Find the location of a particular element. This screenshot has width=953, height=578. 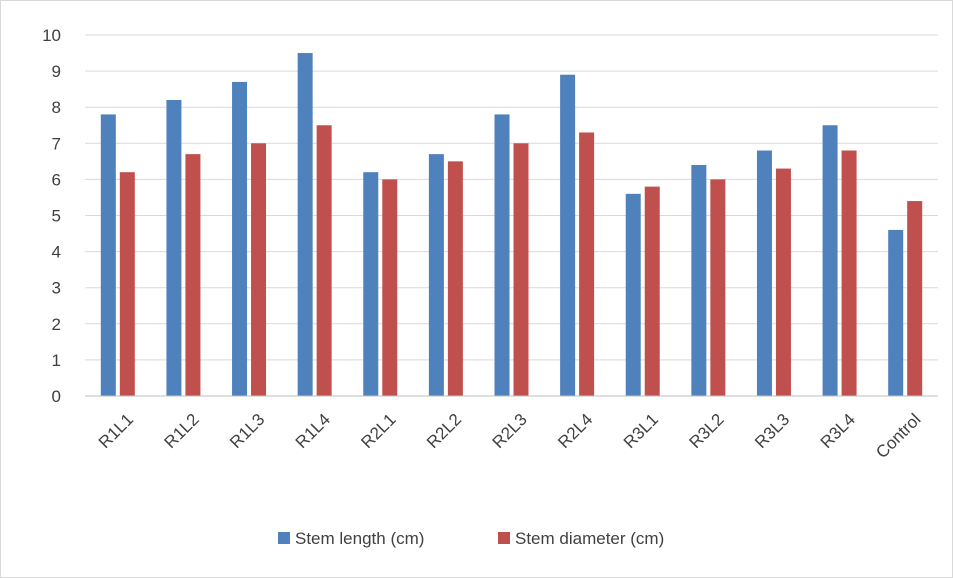

bar-stem-length-r2l4 is located at coordinates (568, 235).